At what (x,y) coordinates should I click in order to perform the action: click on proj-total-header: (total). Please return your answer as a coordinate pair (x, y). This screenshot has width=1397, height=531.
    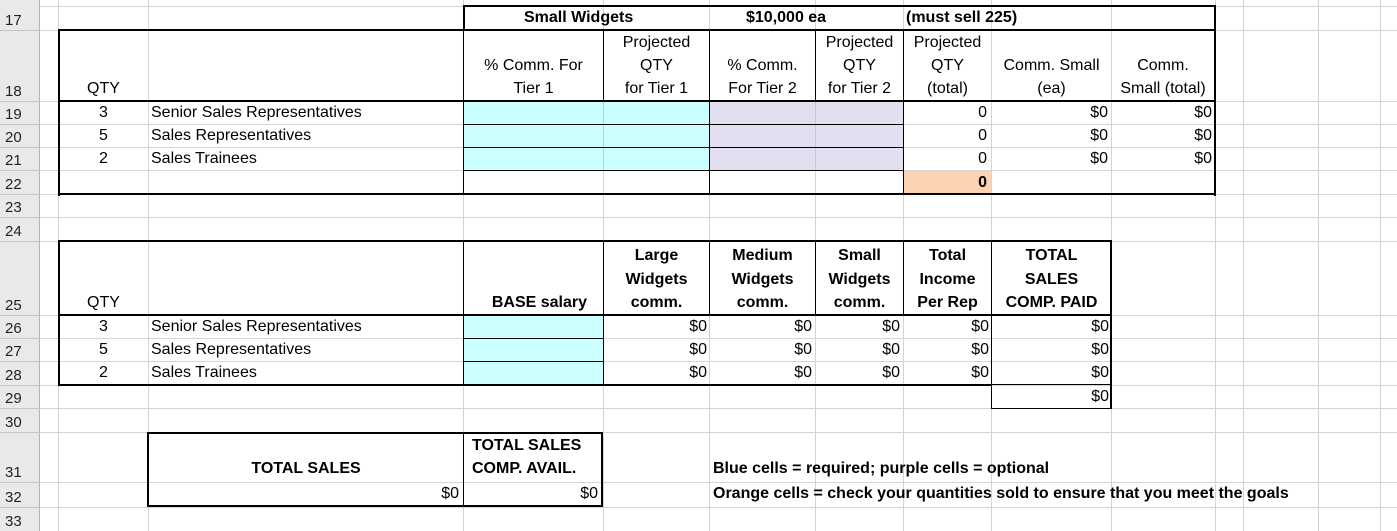
    Looking at the image, I should click on (947, 88).